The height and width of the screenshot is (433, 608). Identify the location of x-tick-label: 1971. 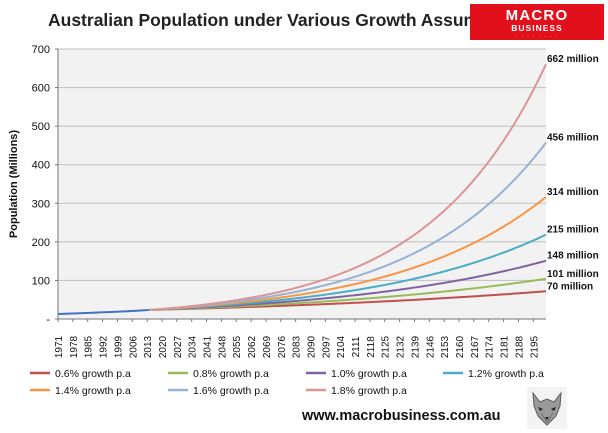
(59, 346).